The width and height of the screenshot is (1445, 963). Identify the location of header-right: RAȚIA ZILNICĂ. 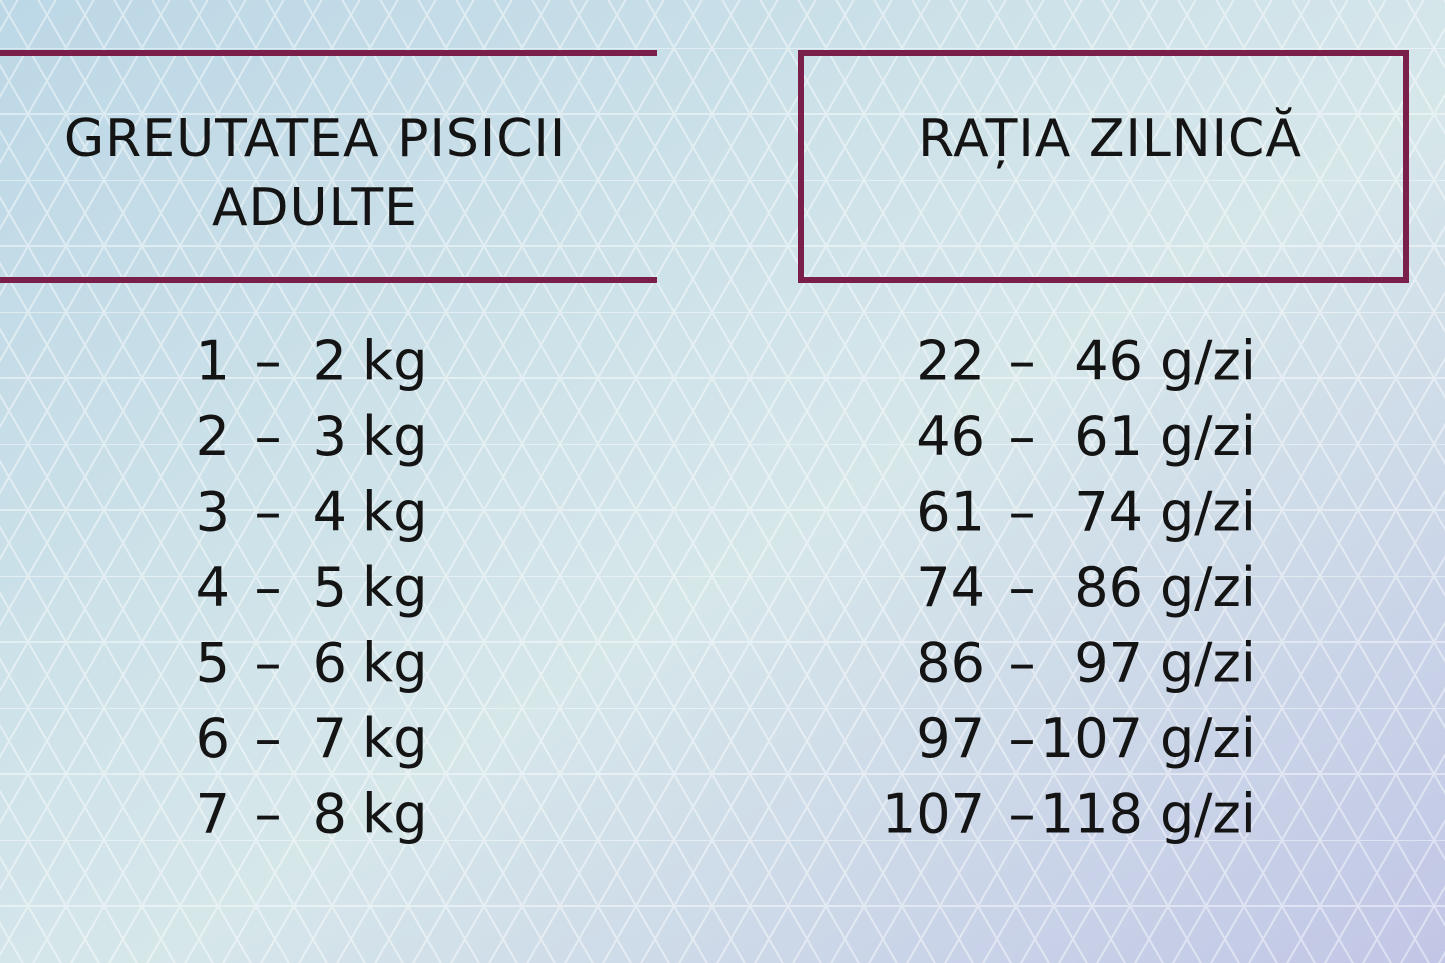
(1110, 138).